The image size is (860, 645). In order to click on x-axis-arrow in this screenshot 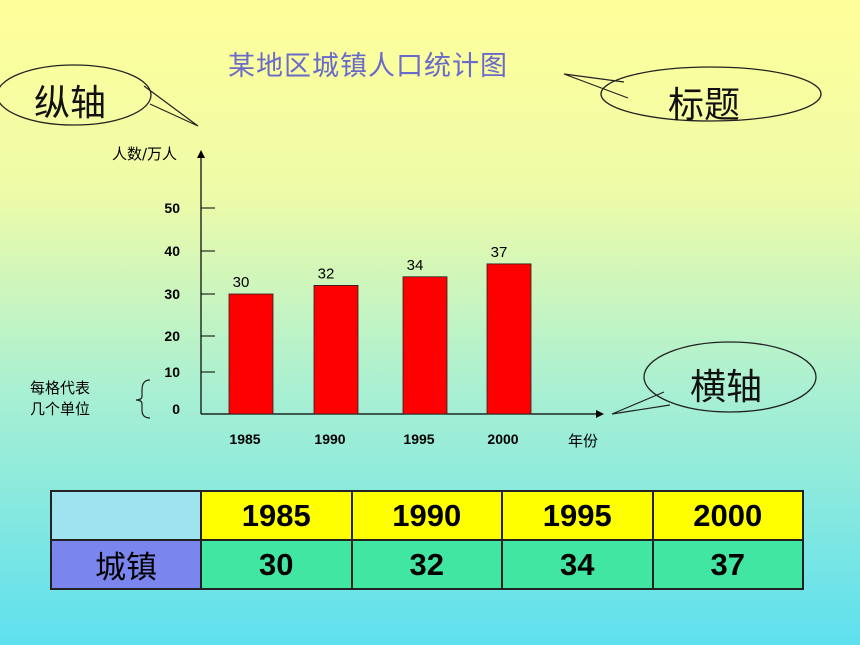, I will do `click(600, 414)`.